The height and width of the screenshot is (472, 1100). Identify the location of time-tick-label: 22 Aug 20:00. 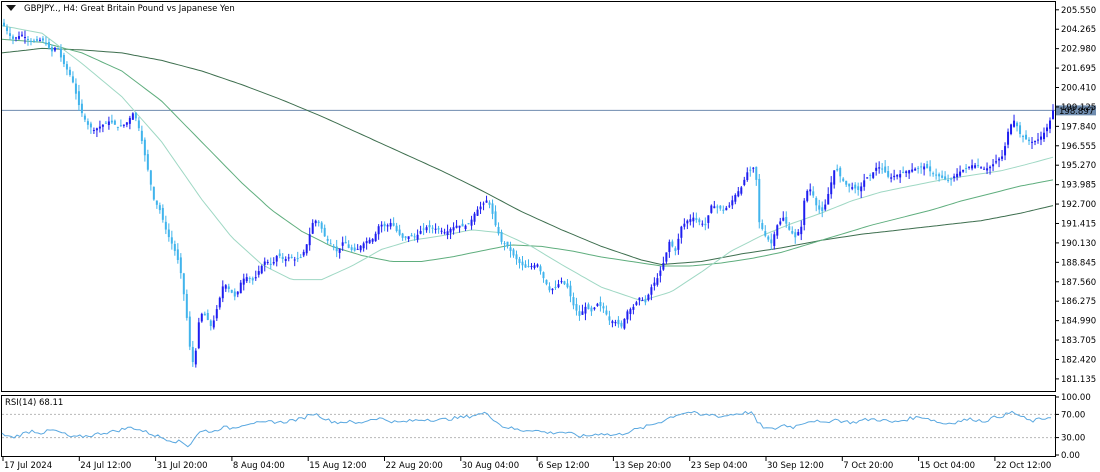
(414, 466).